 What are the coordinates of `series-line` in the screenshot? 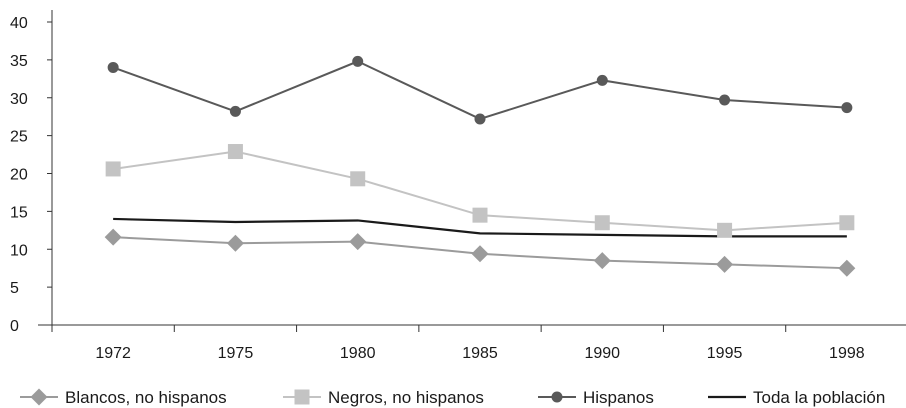 It's located at (479, 90).